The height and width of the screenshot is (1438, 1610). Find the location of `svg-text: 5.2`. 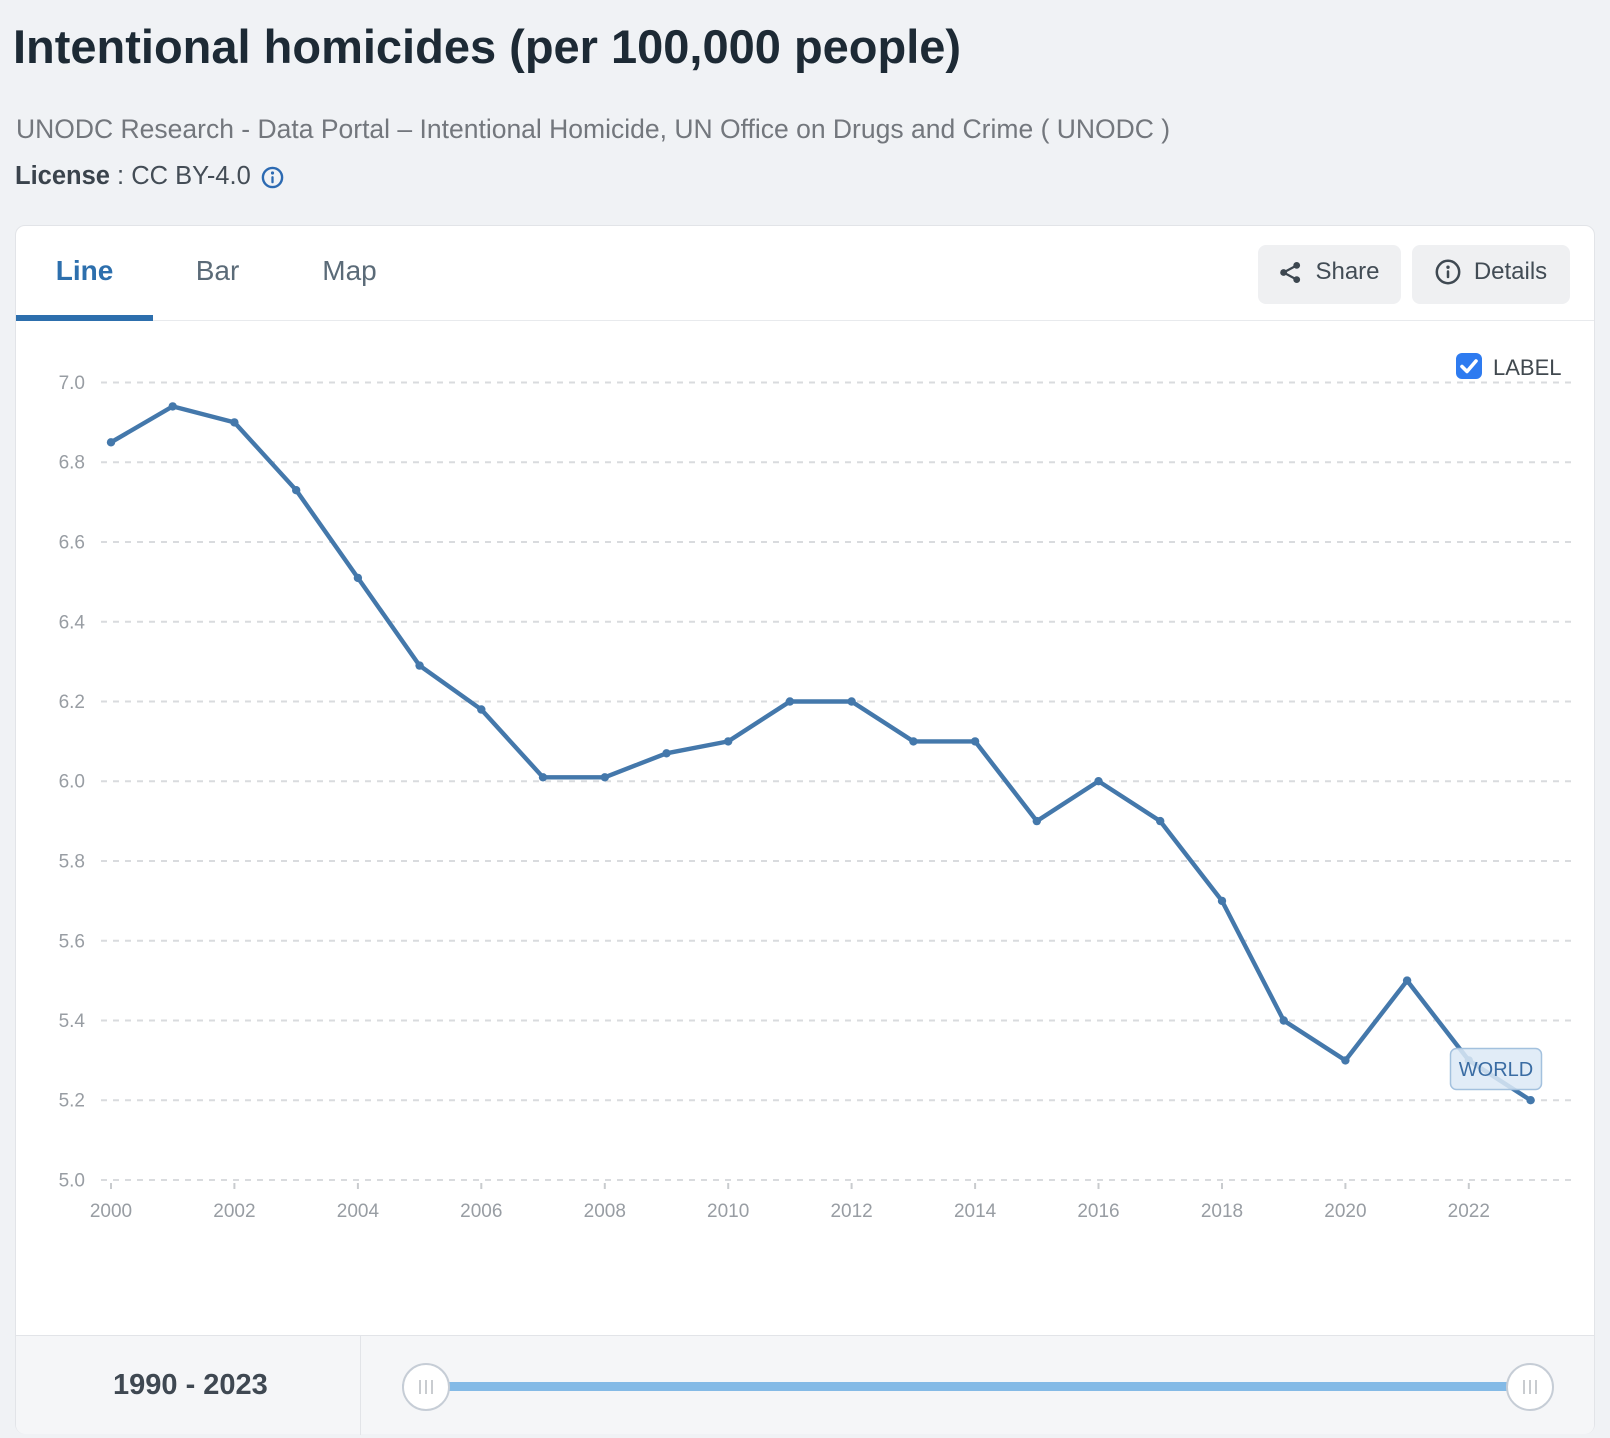

svg-text: 5.2 is located at coordinates (72, 1101).